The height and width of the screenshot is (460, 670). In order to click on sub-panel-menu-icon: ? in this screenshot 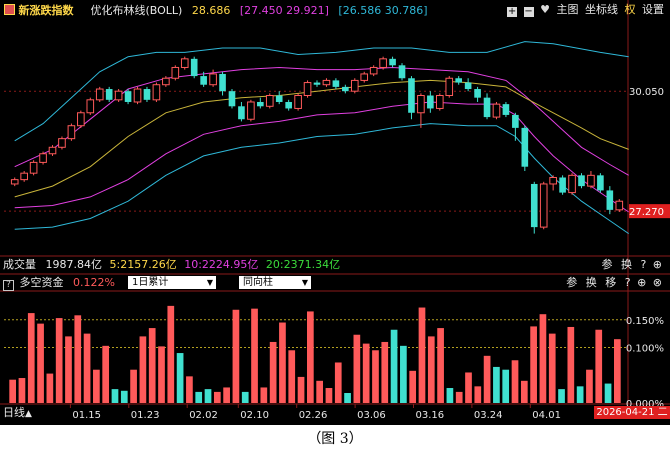, I will do `click(8, 285)`.